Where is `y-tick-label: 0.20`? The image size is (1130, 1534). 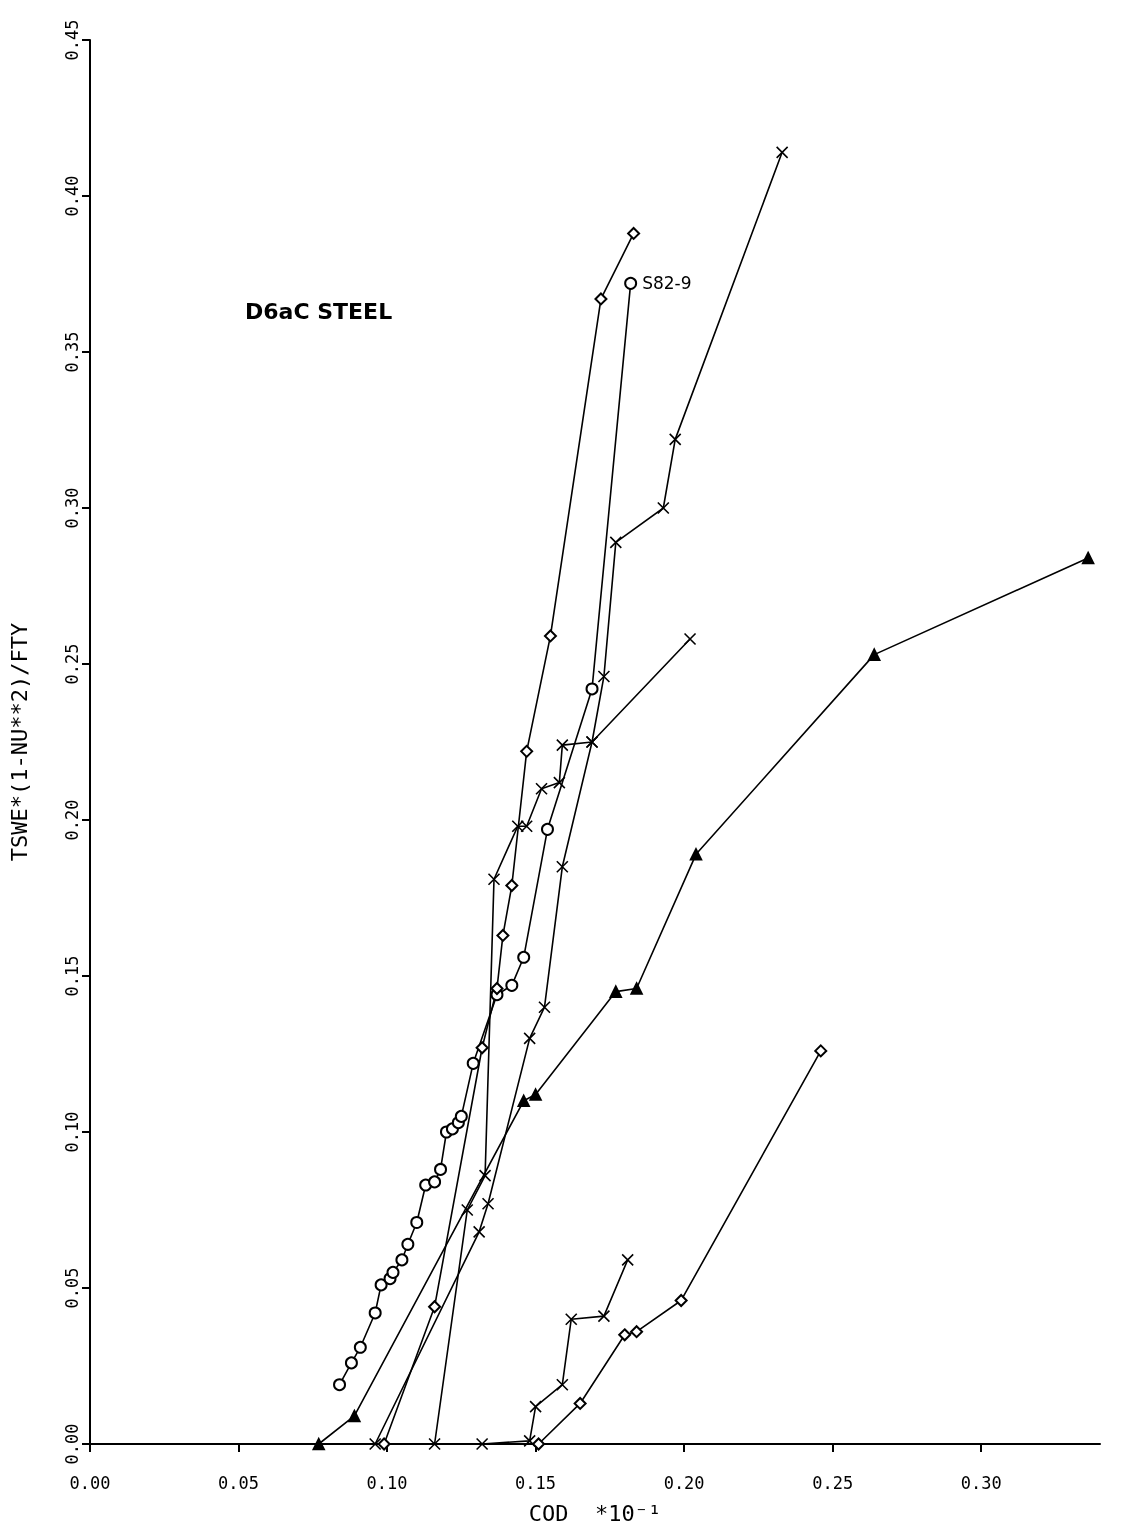 y-tick-label: 0.20 is located at coordinates (71, 820).